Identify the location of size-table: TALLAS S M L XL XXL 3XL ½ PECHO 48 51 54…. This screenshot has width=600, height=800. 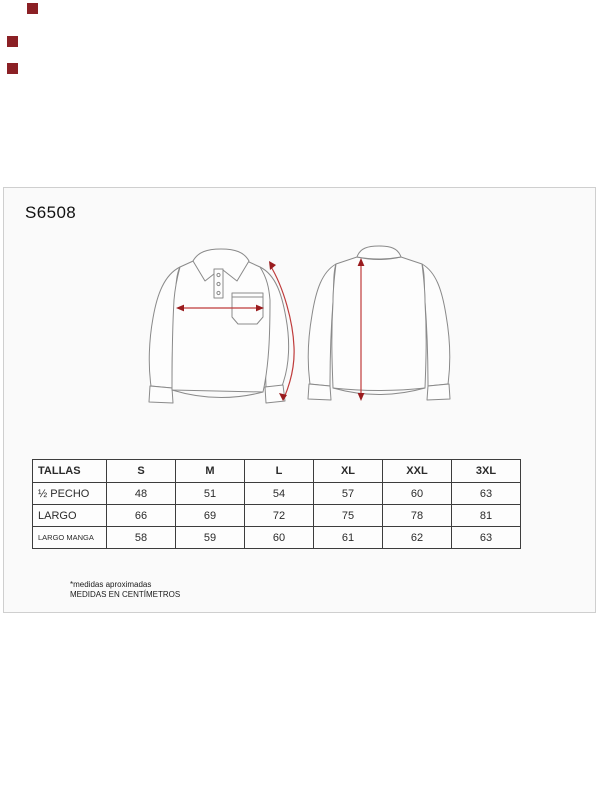
(276, 504).